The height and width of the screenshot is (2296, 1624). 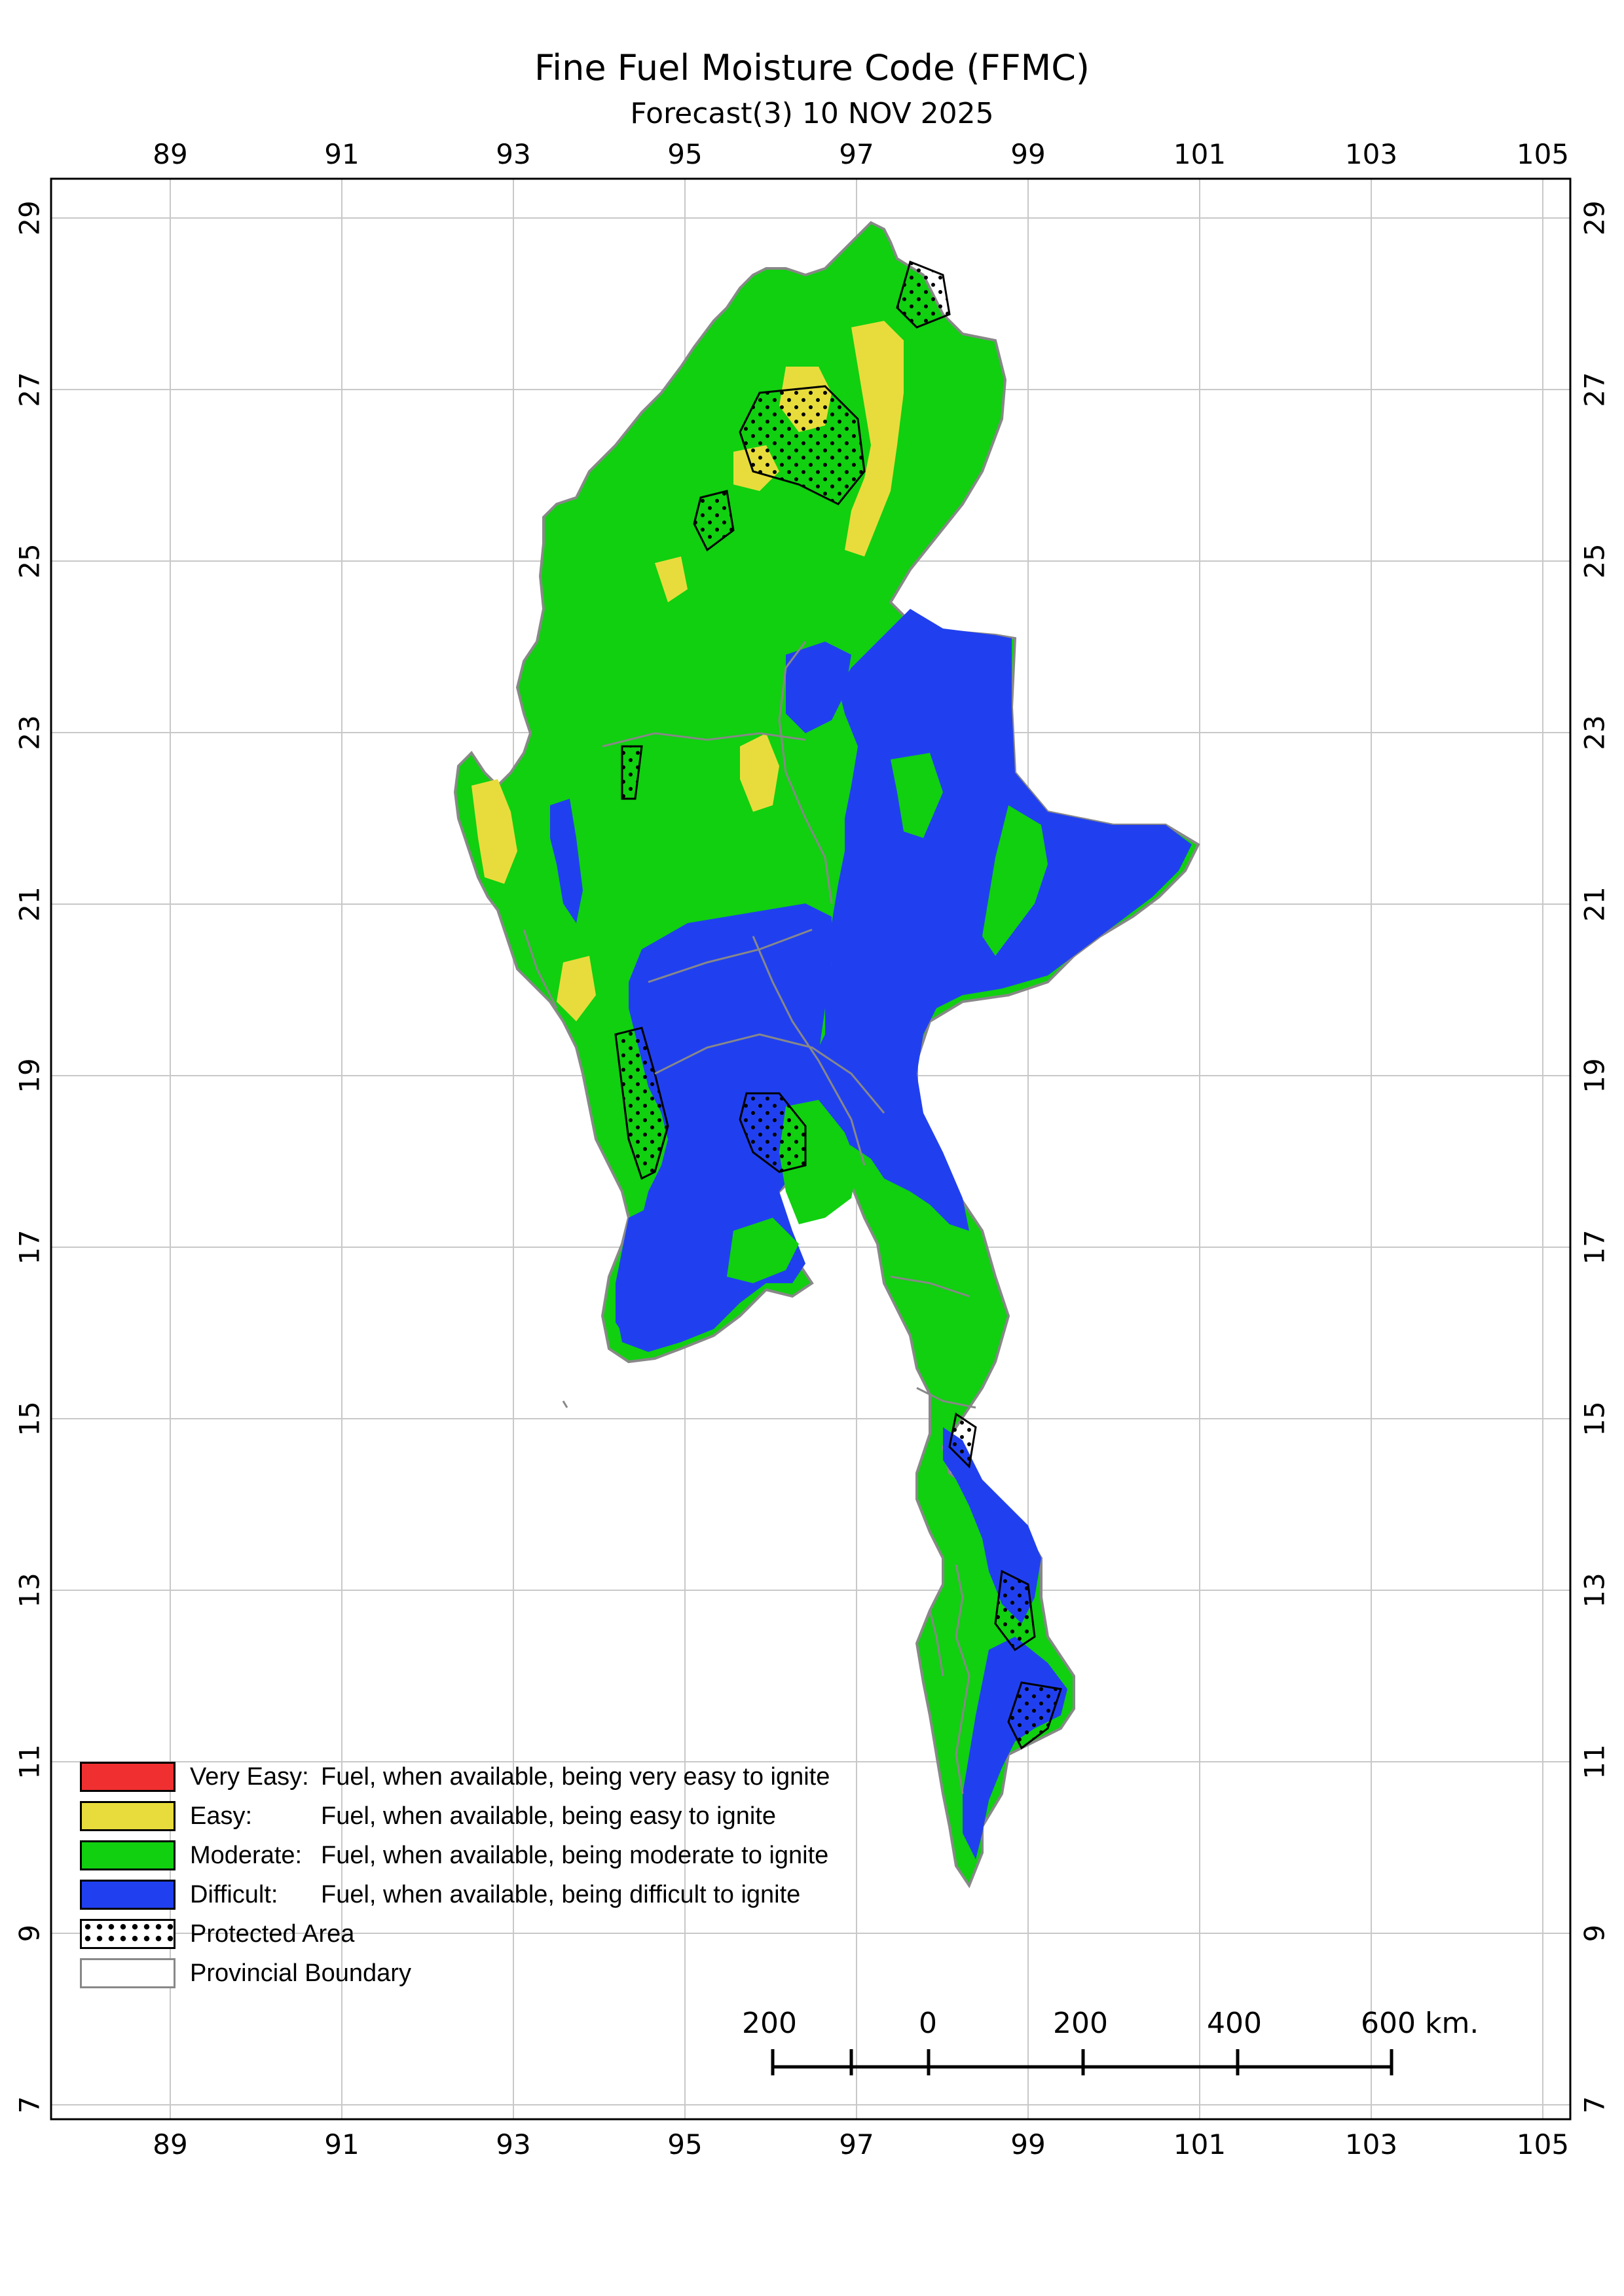 What do you see at coordinates (1595, 1761) in the screenshot?
I see `latitude-tick-label: 11` at bounding box center [1595, 1761].